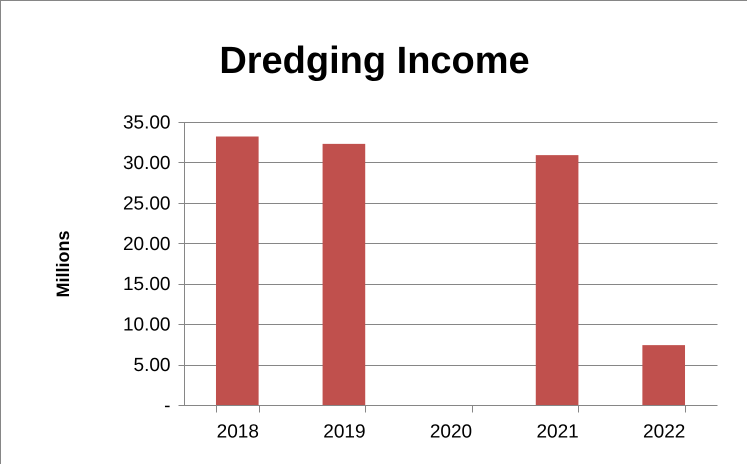  I want to click on x-tick-label: 2020, so click(451, 432).